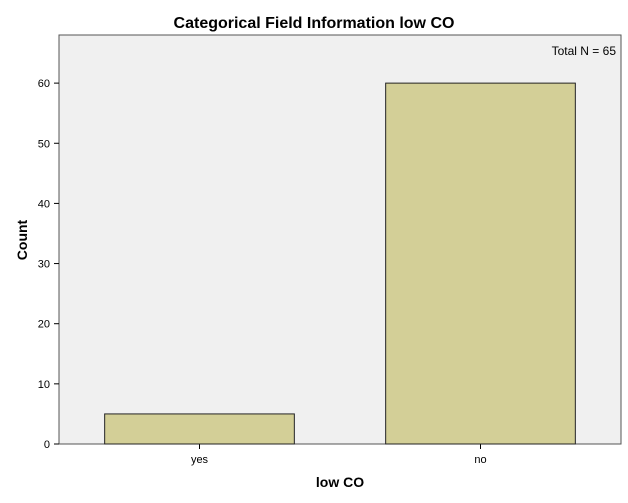 This screenshot has width=628, height=503. Describe the element at coordinates (480, 460) in the screenshot. I see `x-tick-label-no: no` at that location.